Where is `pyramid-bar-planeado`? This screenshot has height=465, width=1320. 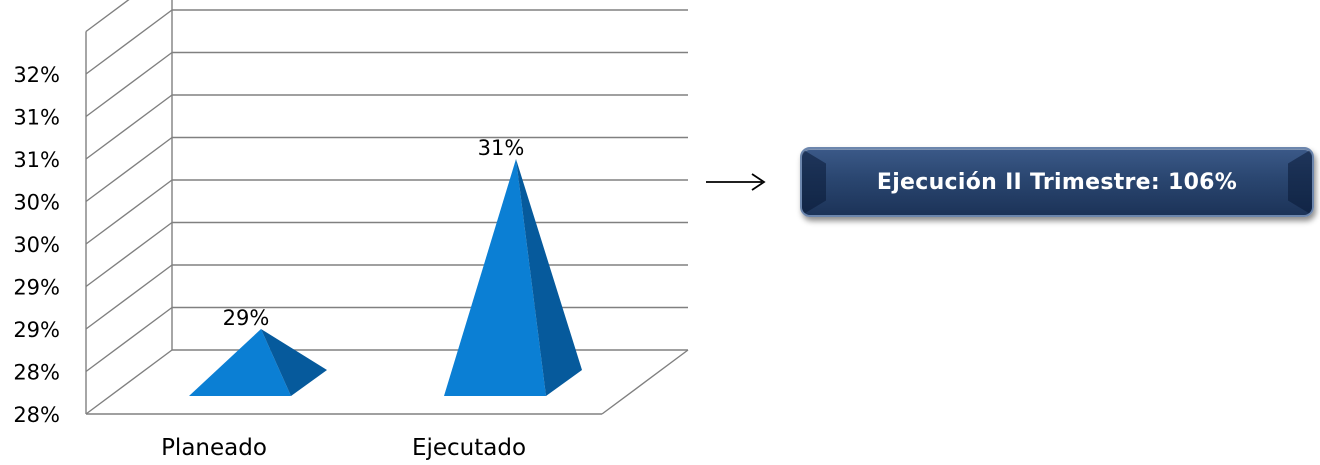
pyramid-bar-planeado is located at coordinates (258, 362).